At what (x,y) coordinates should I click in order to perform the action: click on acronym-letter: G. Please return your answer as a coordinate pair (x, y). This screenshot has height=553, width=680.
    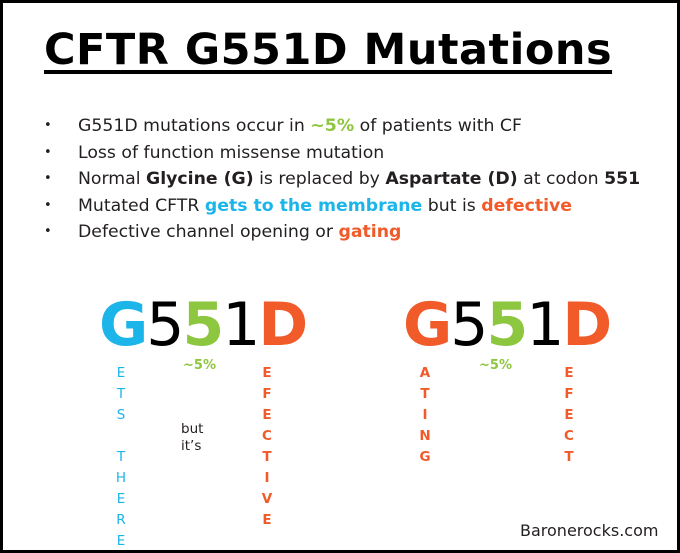
    Looking at the image, I should click on (425, 457).